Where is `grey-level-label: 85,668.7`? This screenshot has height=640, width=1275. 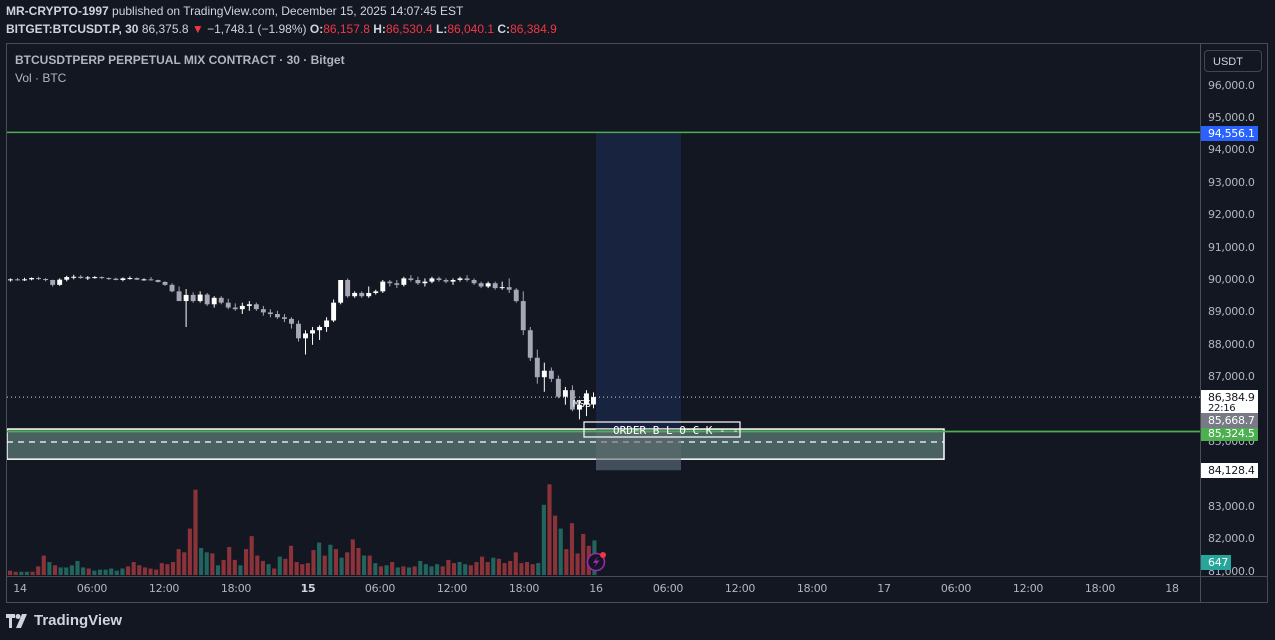 grey-level-label: 85,668.7 is located at coordinates (1229, 420).